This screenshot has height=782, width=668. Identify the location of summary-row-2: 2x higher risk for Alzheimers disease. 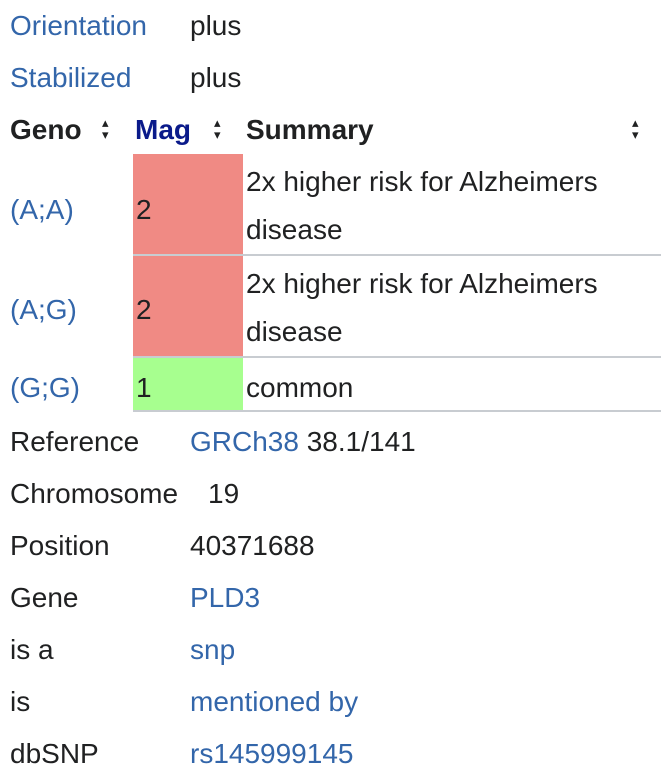
(422, 307).